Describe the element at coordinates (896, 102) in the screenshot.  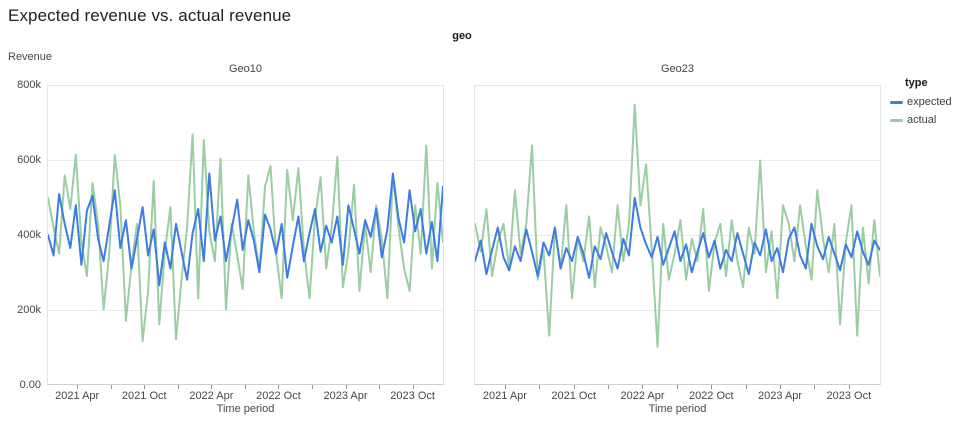
I see `expected-line-swatch-icon` at that location.